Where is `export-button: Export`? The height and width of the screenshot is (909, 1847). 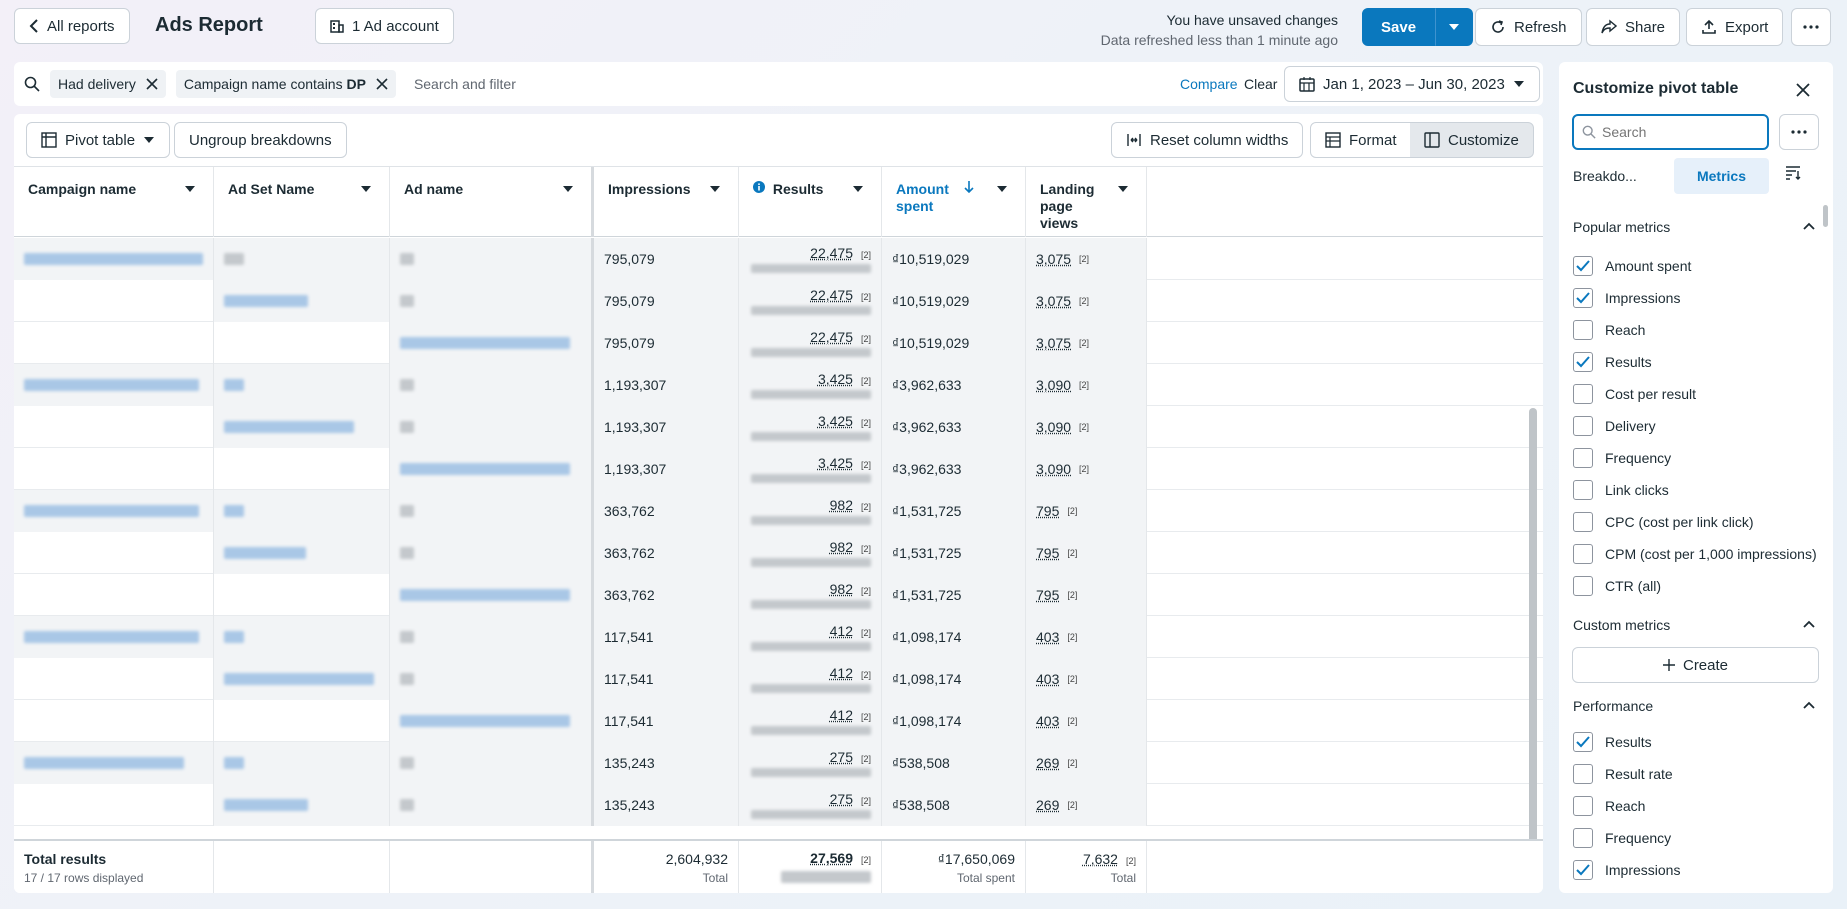
export-button: Export is located at coordinates (1735, 27).